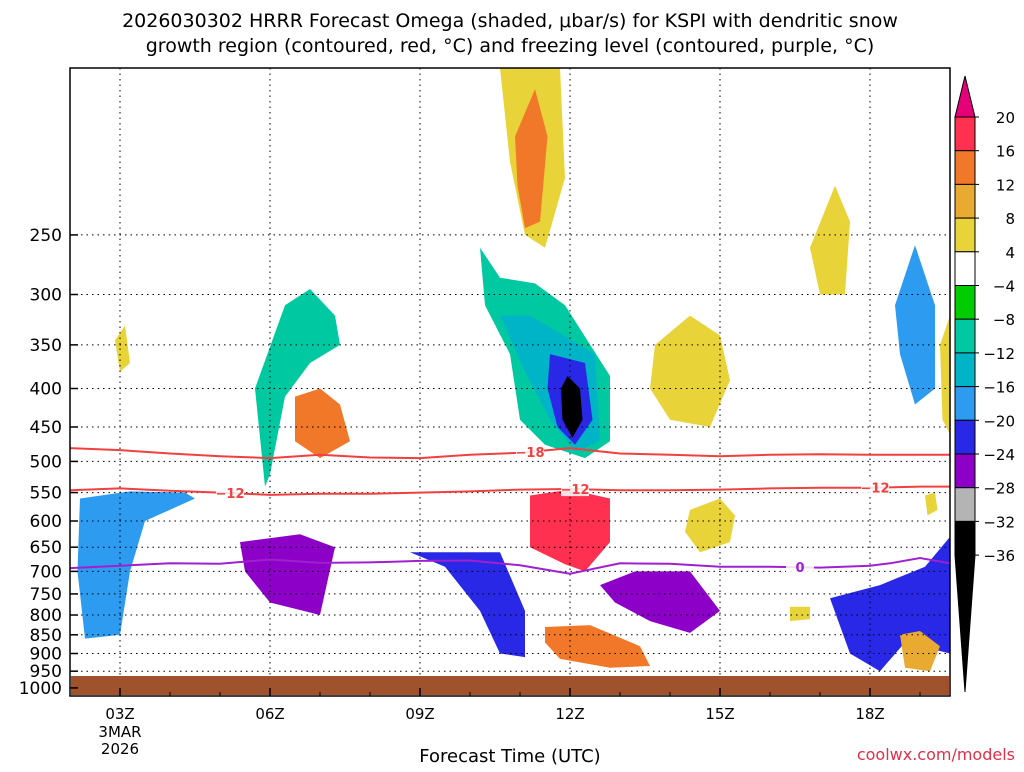  What do you see at coordinates (999, 388) in the screenshot?
I see `colorbar-label-8: −16` at bounding box center [999, 388].